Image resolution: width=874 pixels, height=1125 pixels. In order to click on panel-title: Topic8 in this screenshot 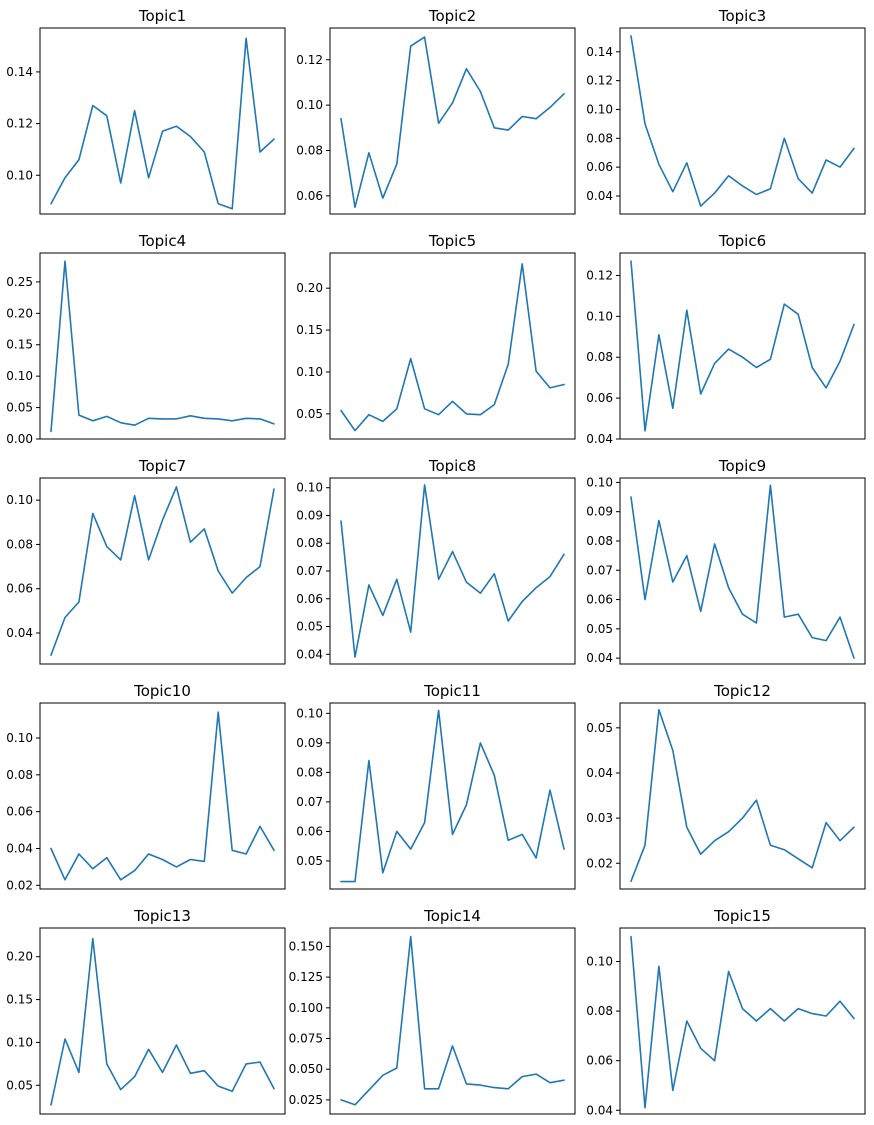, I will do `click(452, 466)`.